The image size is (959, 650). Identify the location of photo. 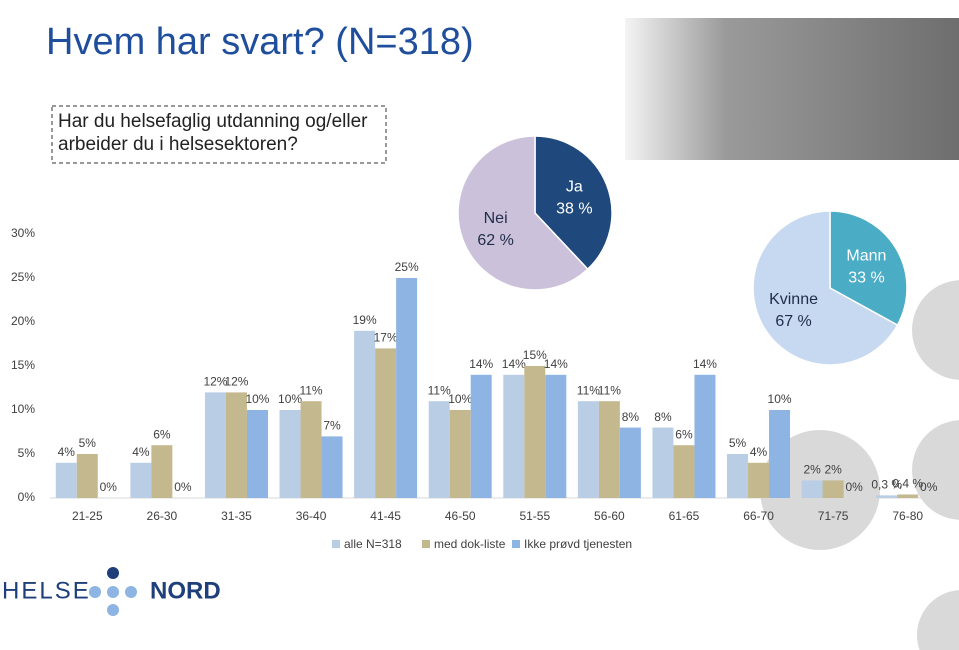
(792, 89).